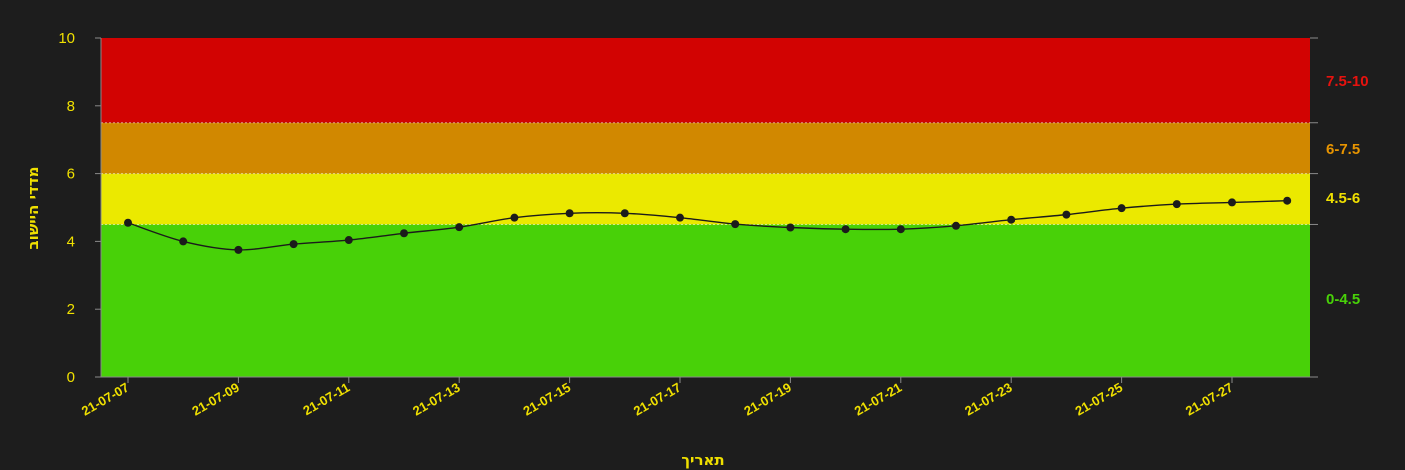 The height and width of the screenshot is (470, 1405). What do you see at coordinates (702, 460) in the screenshot?
I see `x-axis-title: תאריך` at bounding box center [702, 460].